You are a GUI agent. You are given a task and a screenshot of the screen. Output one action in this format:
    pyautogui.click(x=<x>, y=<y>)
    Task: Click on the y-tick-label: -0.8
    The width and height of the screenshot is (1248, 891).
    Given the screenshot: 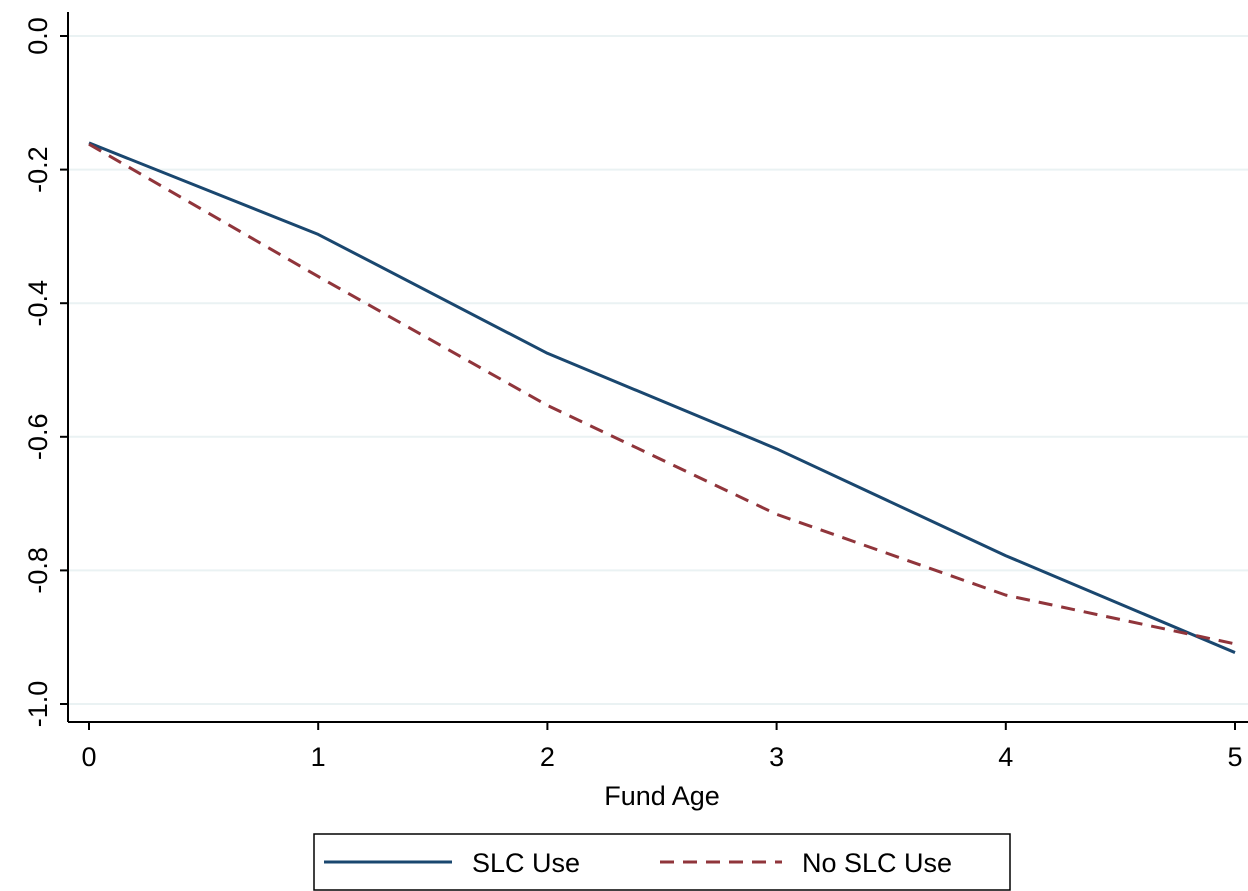 What is the action you would take?
    pyautogui.click(x=38, y=570)
    